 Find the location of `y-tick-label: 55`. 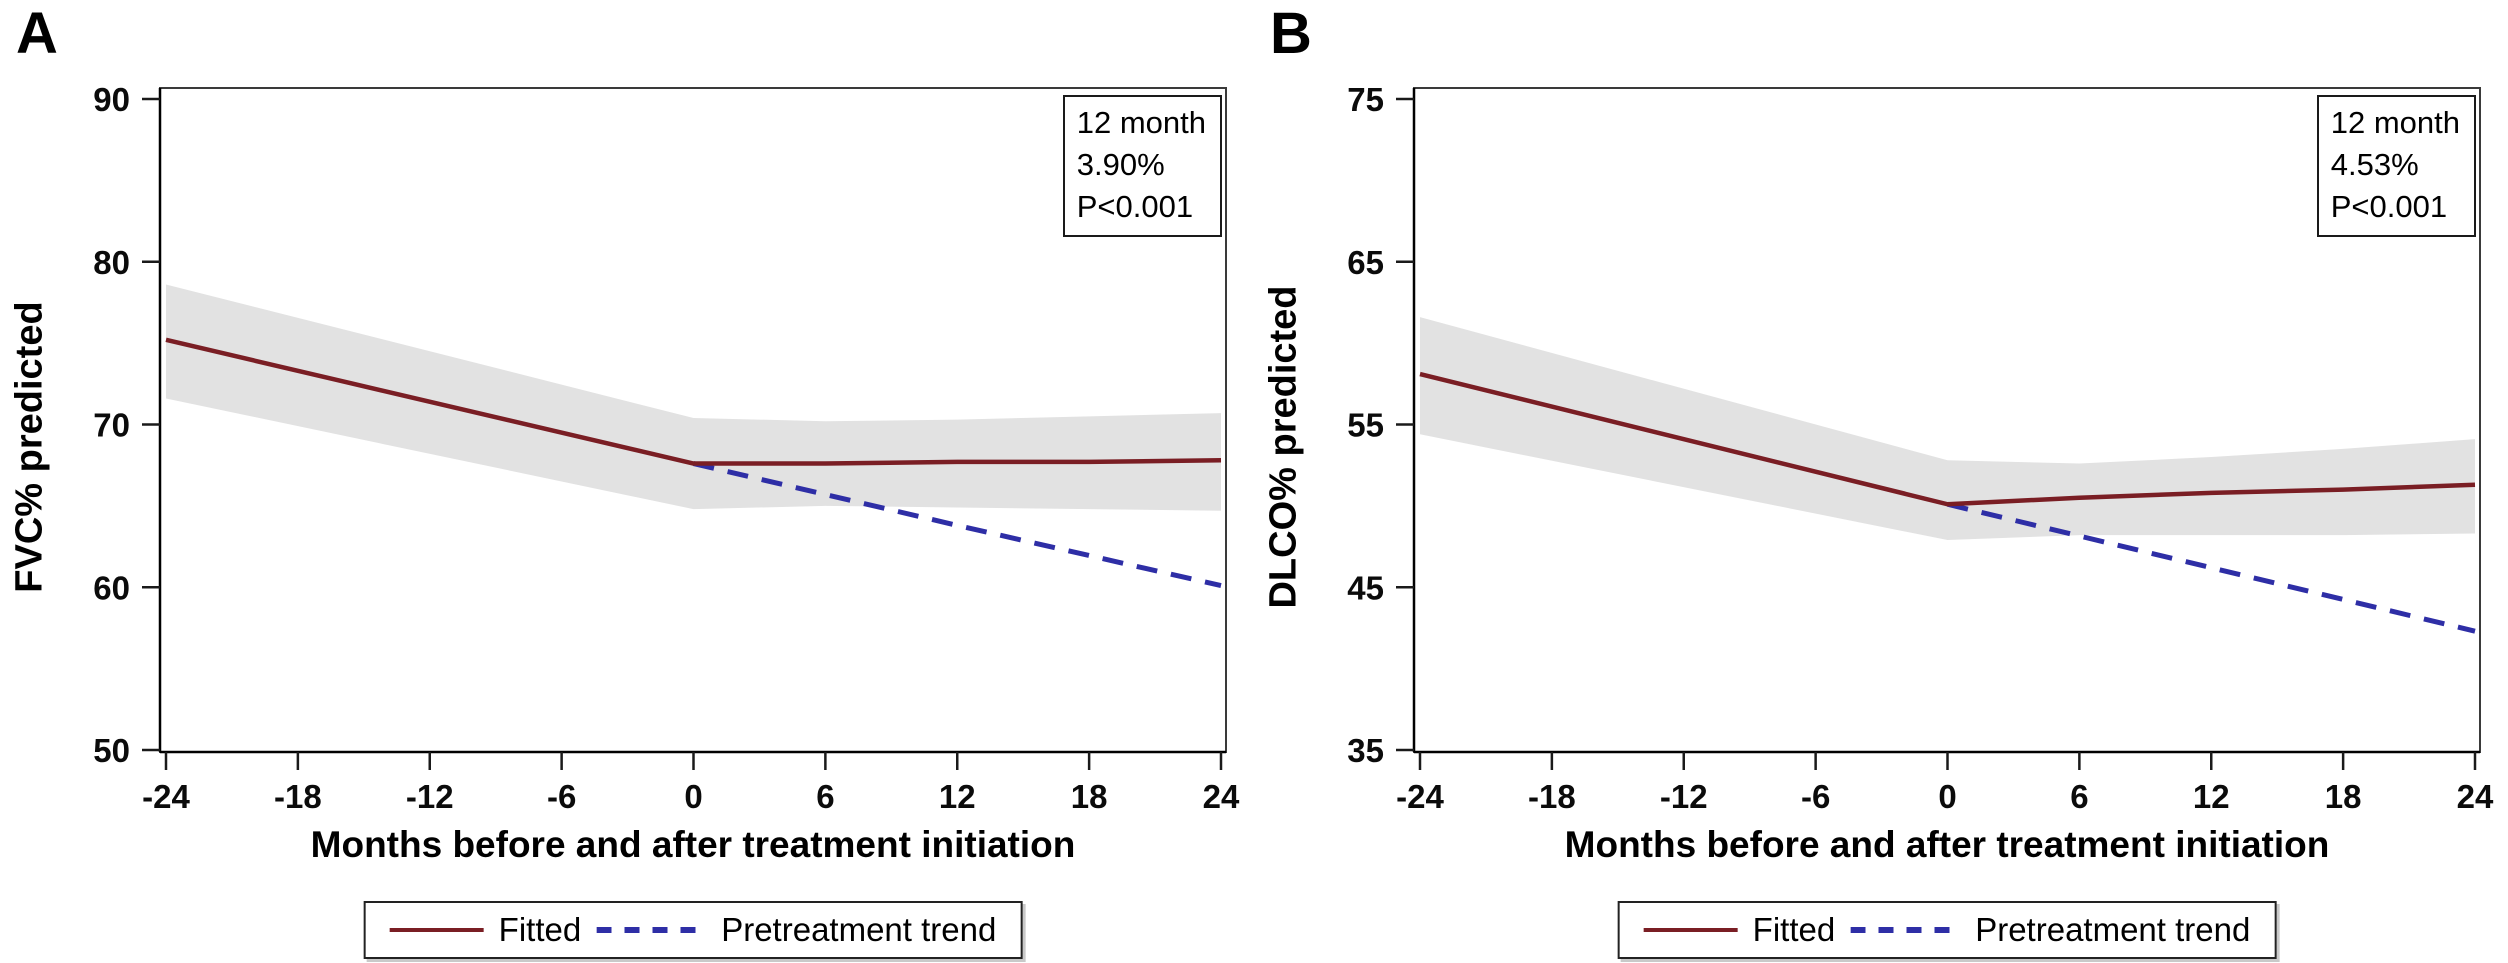

y-tick-label: 55 is located at coordinates (1365, 425).